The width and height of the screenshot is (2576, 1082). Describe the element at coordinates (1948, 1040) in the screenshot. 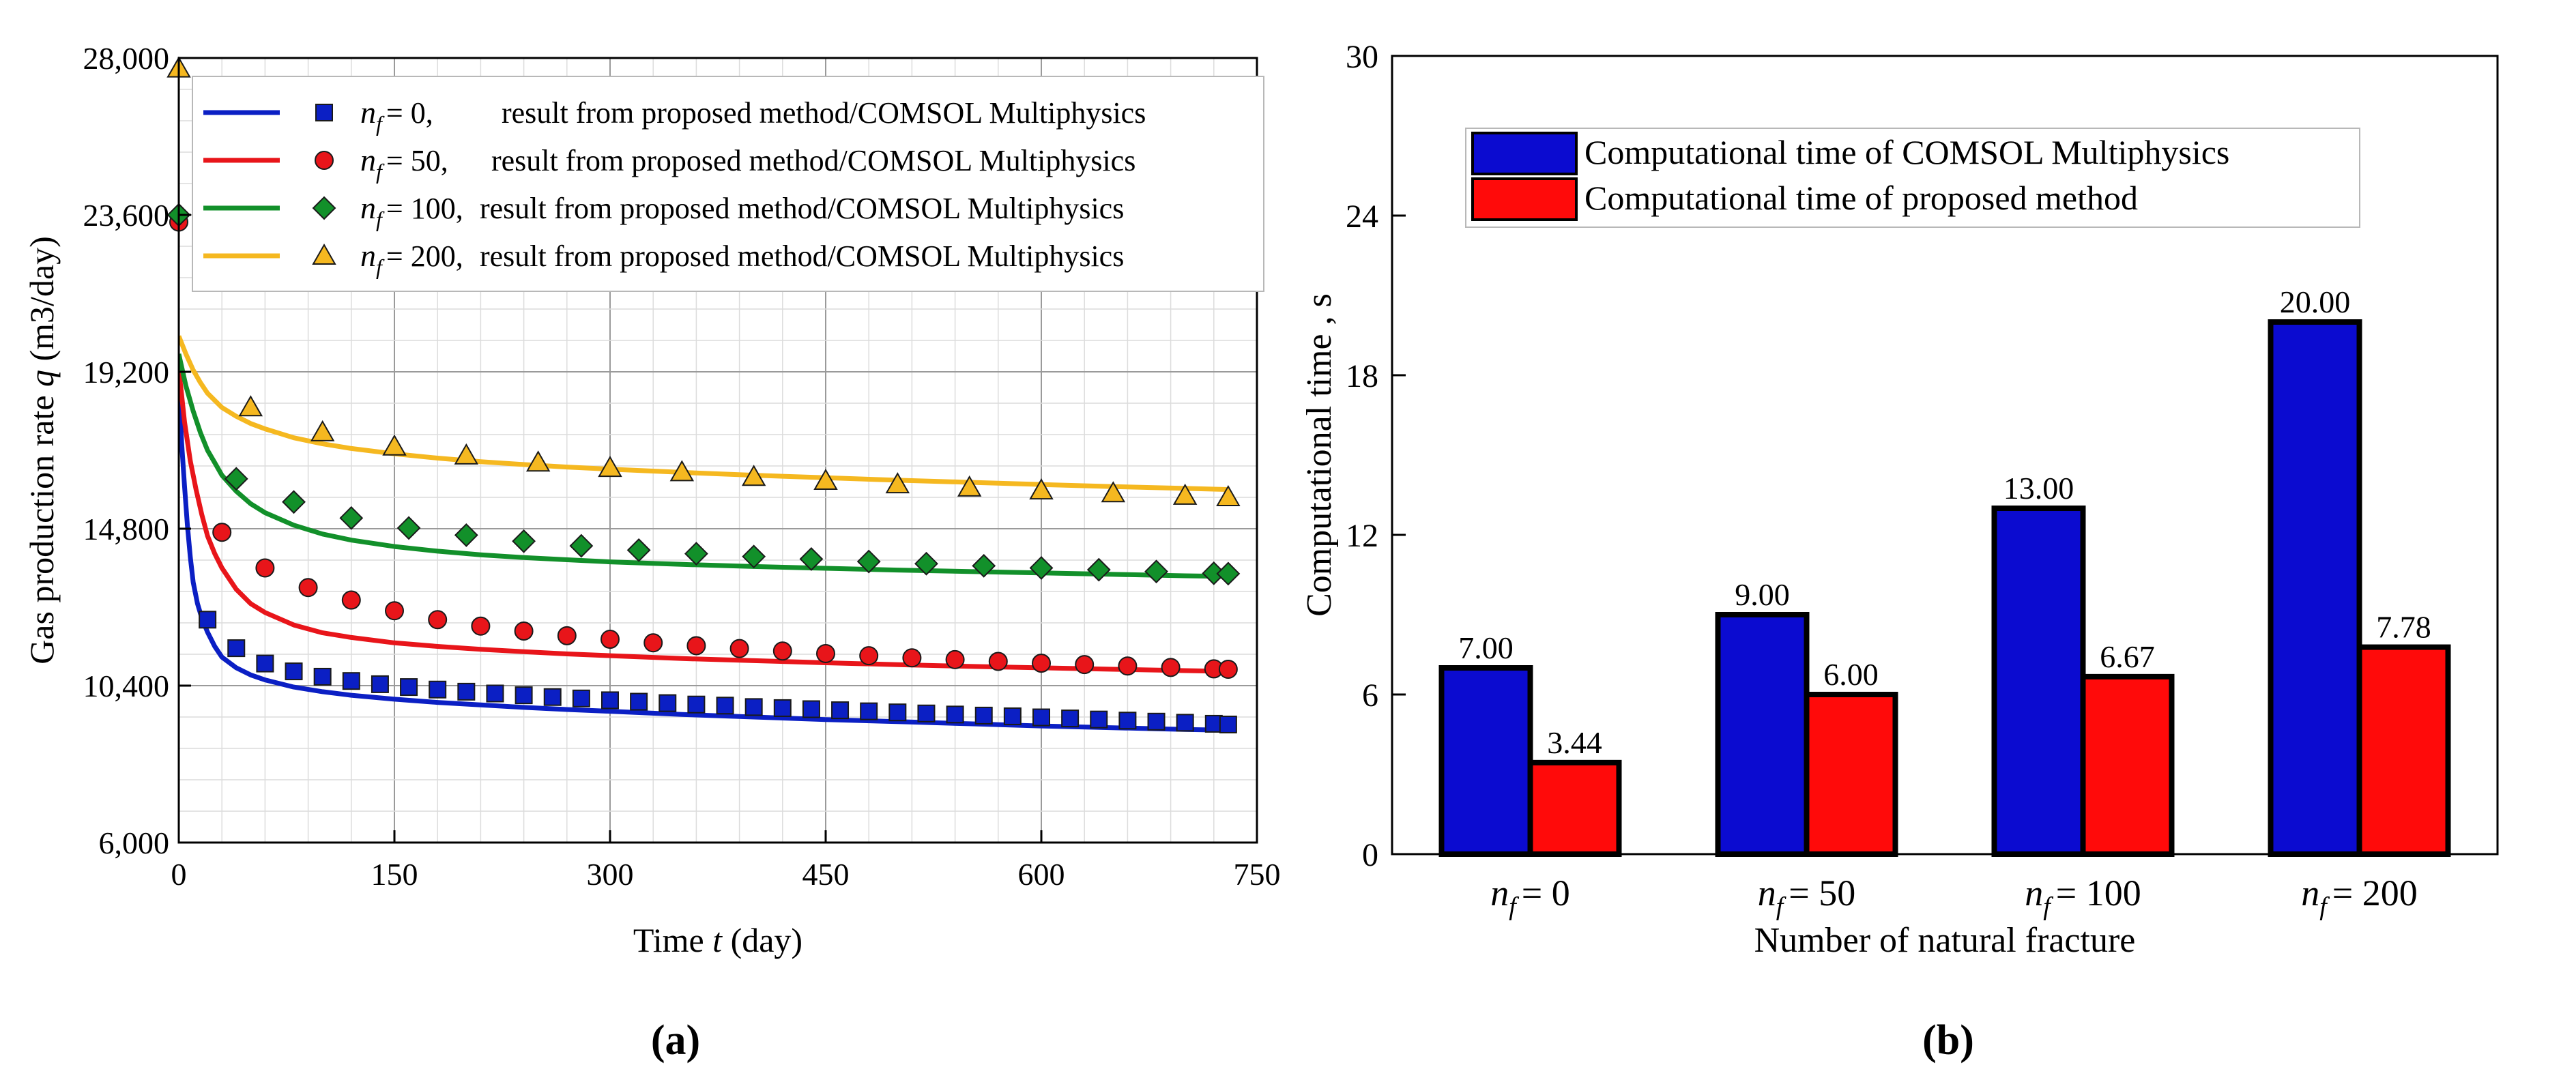

I see `panel-label-b: (b)` at that location.